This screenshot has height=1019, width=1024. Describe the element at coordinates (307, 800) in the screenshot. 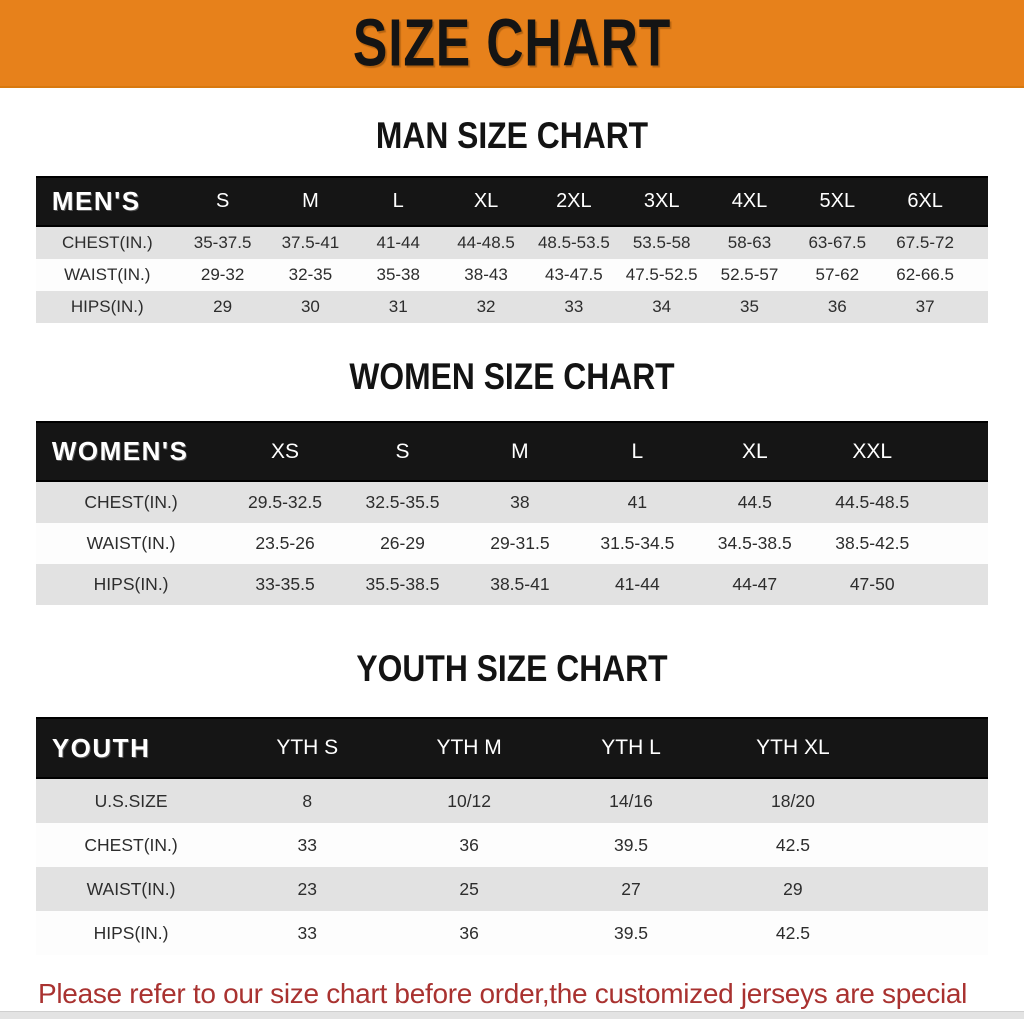

I see `size-value-cell: 8` at that location.